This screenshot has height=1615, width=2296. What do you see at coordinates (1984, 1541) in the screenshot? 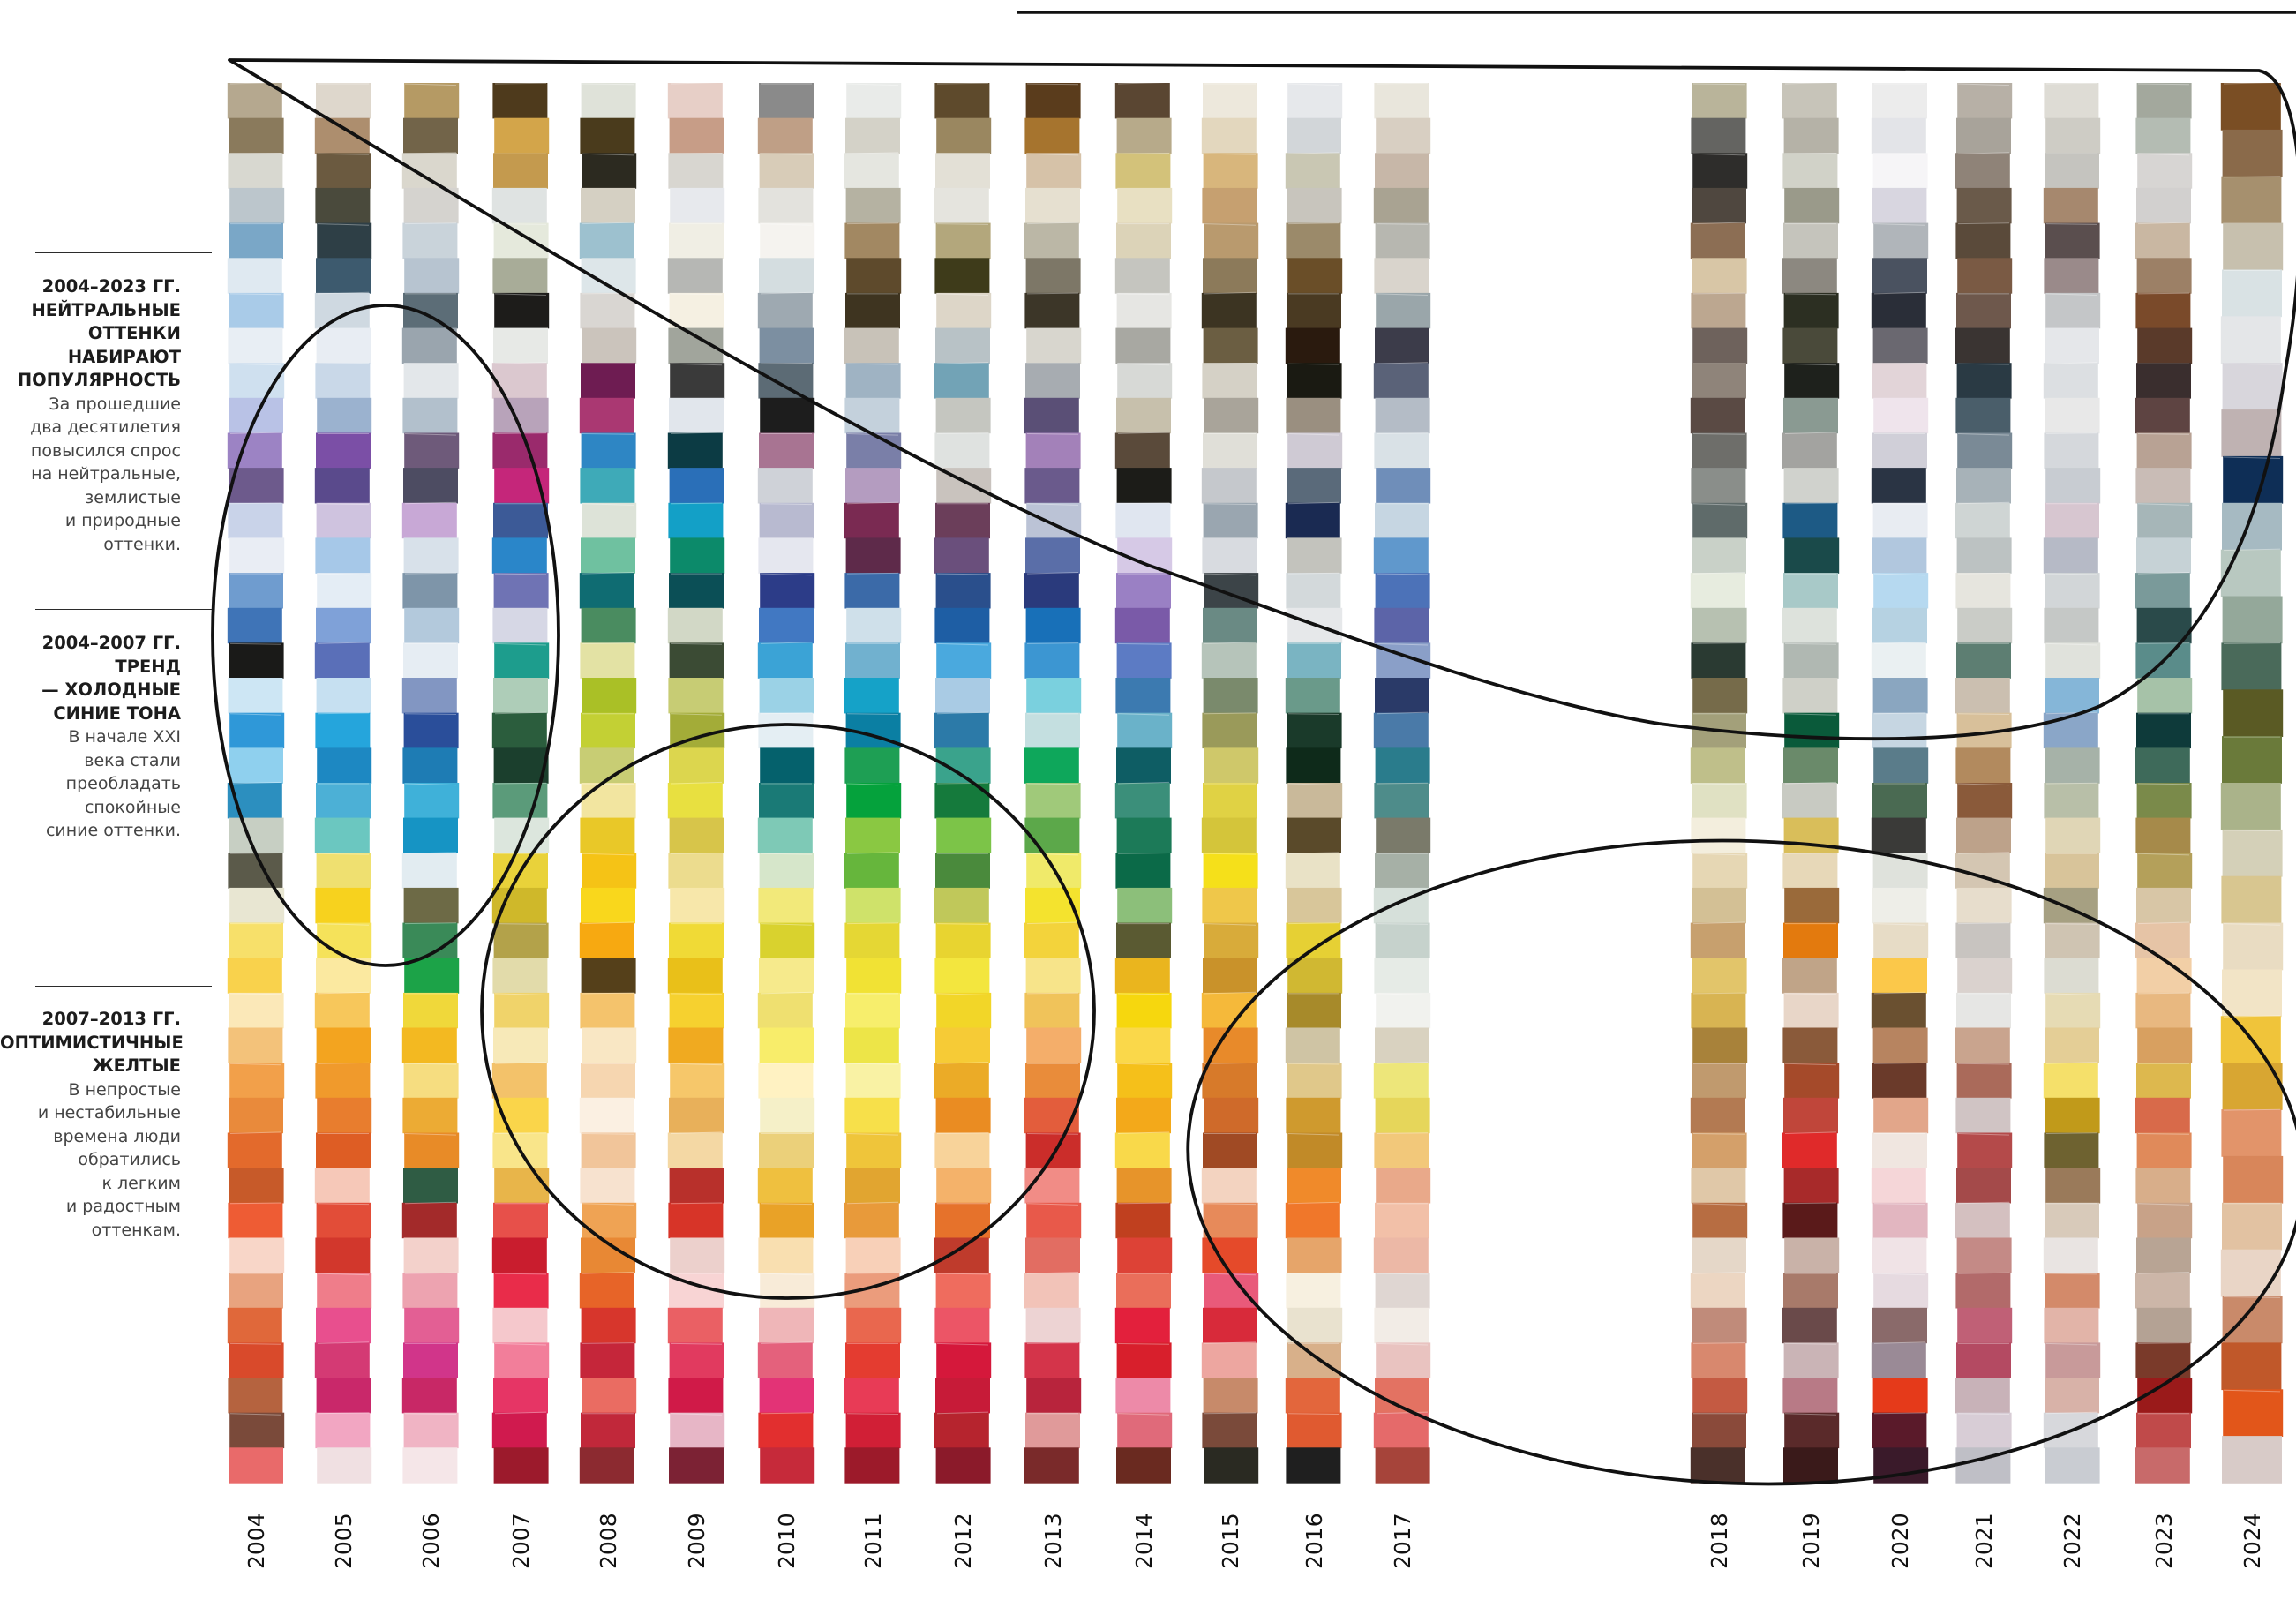
I see `year-label: 2021` at bounding box center [1984, 1541].